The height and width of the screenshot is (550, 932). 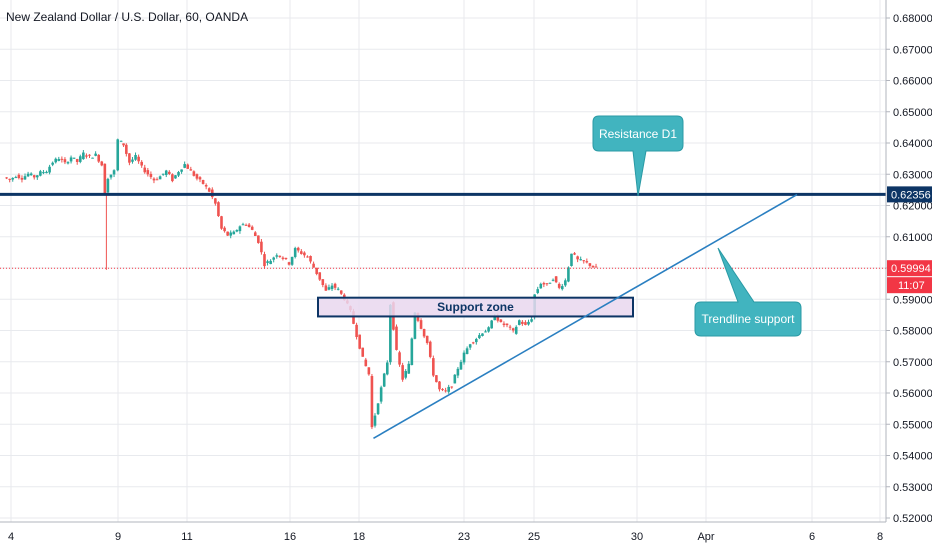 What do you see at coordinates (697, 226) in the screenshot?
I see `text-callouts: Resistance D1 Trendline support` at bounding box center [697, 226].